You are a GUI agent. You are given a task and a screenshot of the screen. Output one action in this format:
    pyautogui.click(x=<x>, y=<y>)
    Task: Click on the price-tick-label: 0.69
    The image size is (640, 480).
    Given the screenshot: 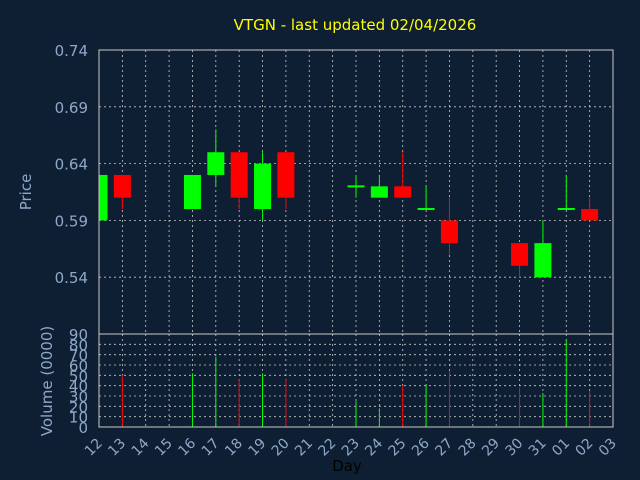 What is the action you would take?
    pyautogui.click(x=71, y=108)
    